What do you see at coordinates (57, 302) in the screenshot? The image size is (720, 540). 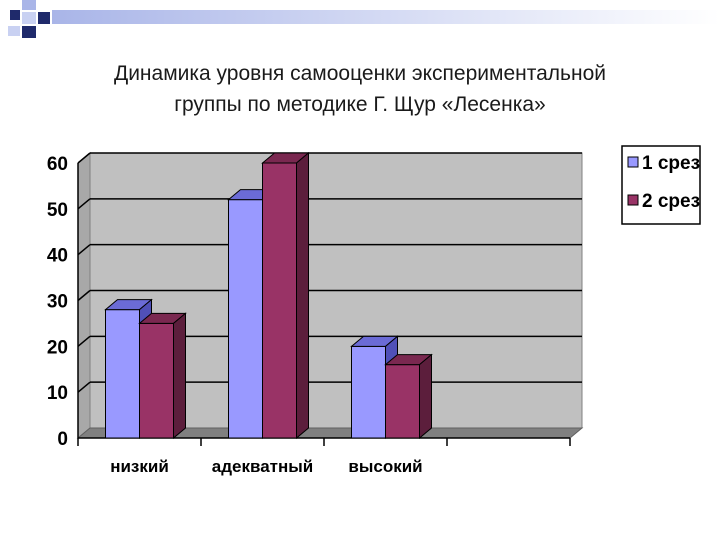 I see `y-tick-label: 30` at bounding box center [57, 302].